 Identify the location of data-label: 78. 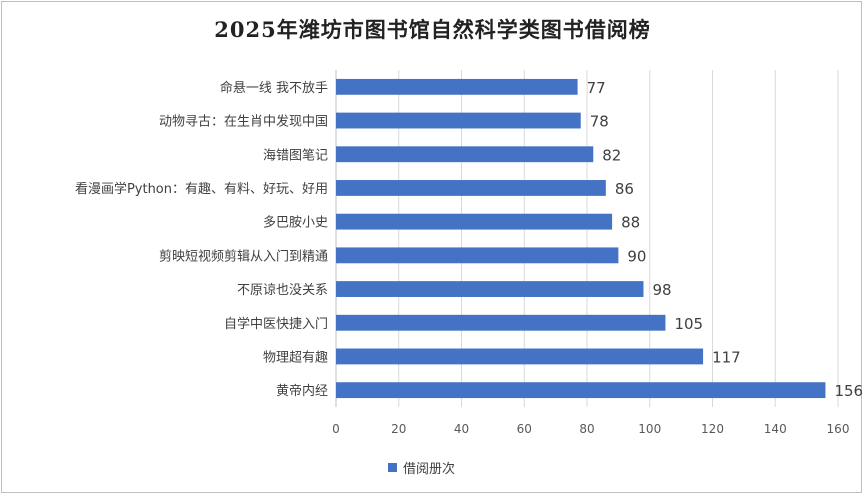
(599, 122).